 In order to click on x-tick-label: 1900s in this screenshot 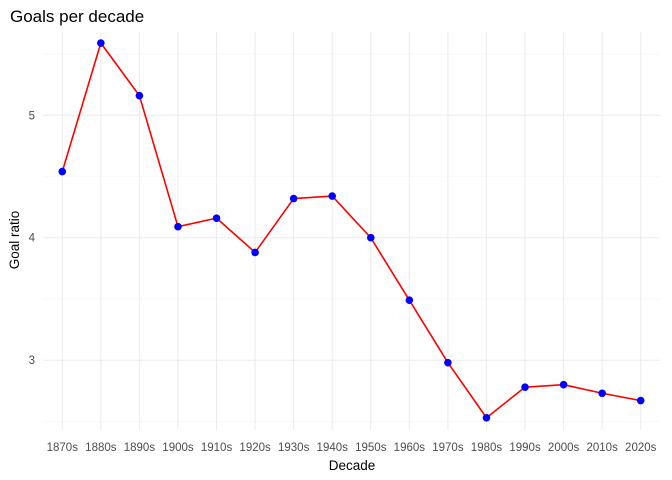, I will do `click(178, 448)`.